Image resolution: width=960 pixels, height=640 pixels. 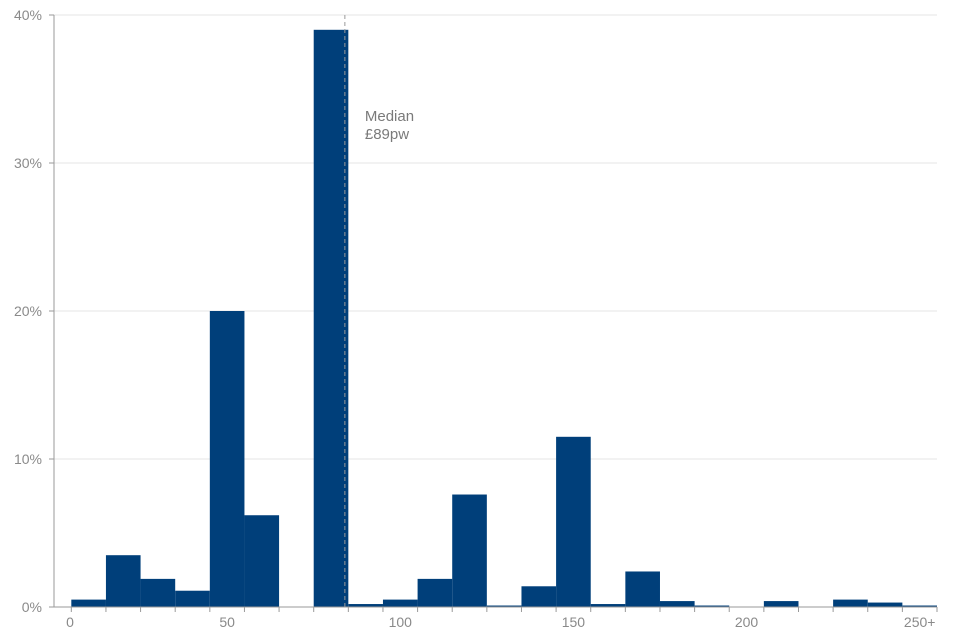 I want to click on median-value-label: £89pw, so click(x=387, y=134).